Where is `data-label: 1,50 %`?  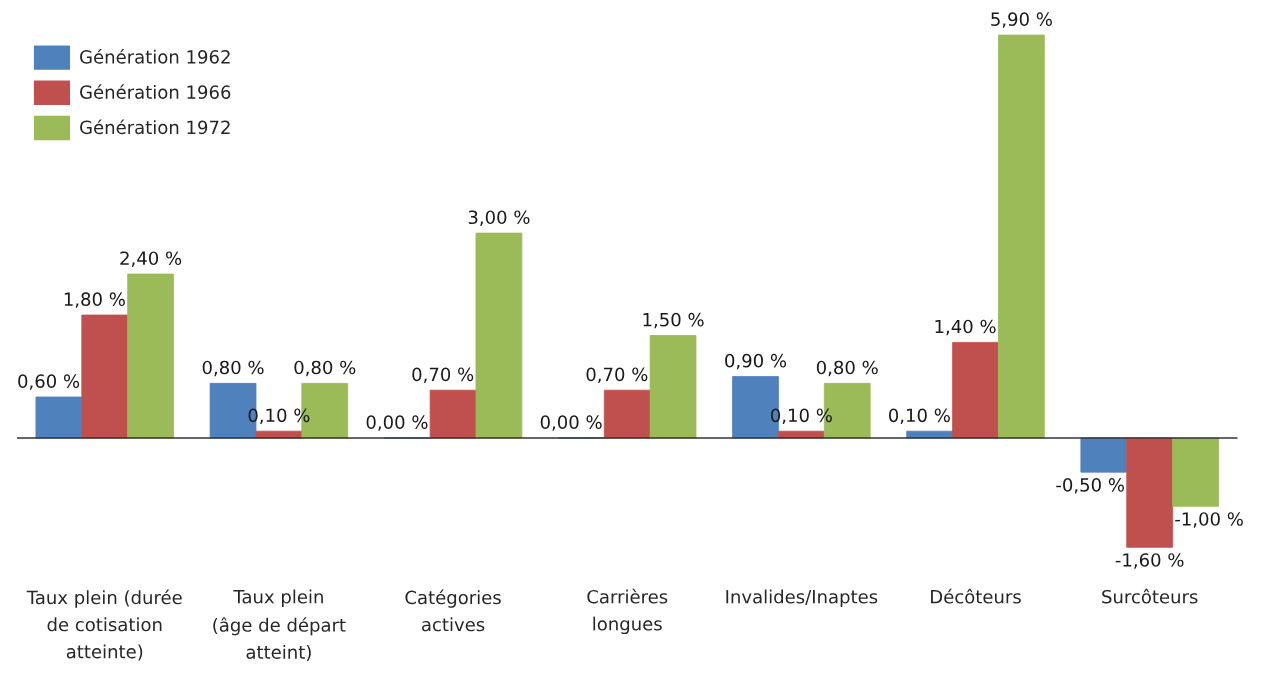 data-label: 1,50 % is located at coordinates (673, 320).